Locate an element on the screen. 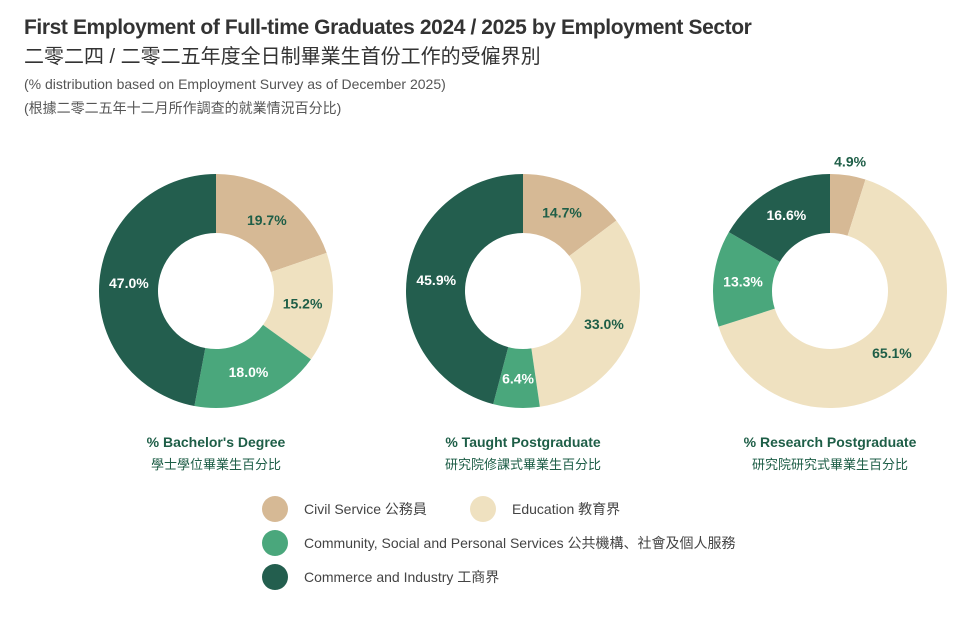 This screenshot has height=618, width=980. data-label-community: 13.3% is located at coordinates (743, 282).